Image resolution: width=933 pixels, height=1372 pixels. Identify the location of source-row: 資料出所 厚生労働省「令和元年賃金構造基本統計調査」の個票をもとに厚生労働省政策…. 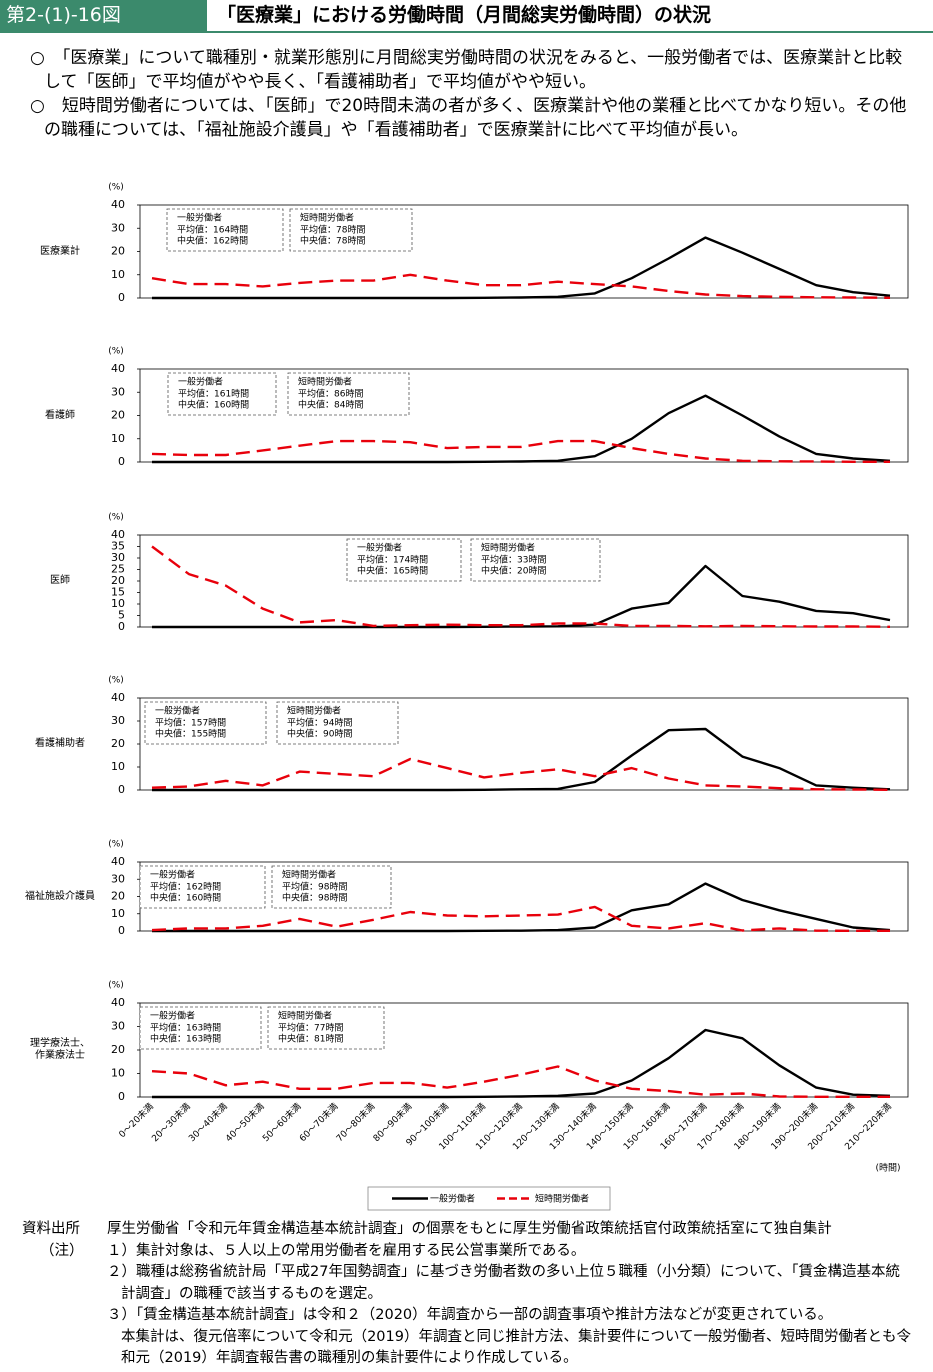
(467, 1230).